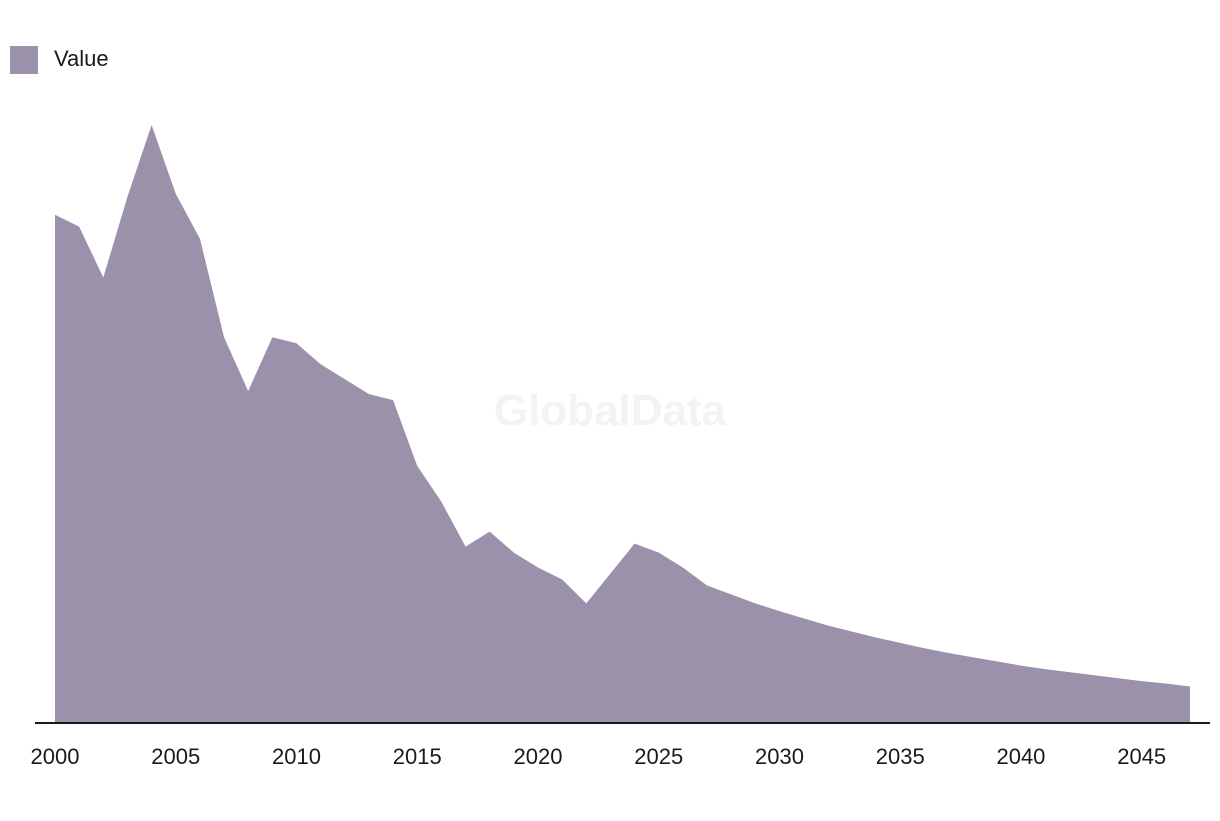 Image resolution: width=1220 pixels, height=821 pixels. I want to click on legend: Value, so click(59, 60).